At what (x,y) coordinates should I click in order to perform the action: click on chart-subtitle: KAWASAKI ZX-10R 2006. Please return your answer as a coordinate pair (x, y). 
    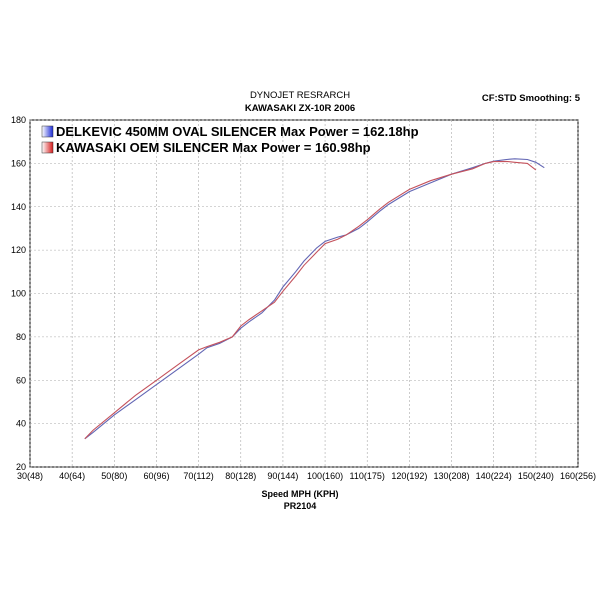
    Looking at the image, I should click on (300, 108).